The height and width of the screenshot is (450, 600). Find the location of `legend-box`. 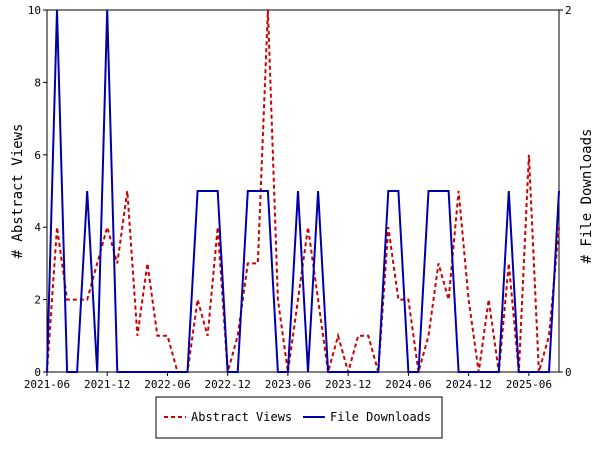

legend-box is located at coordinates (299, 417).